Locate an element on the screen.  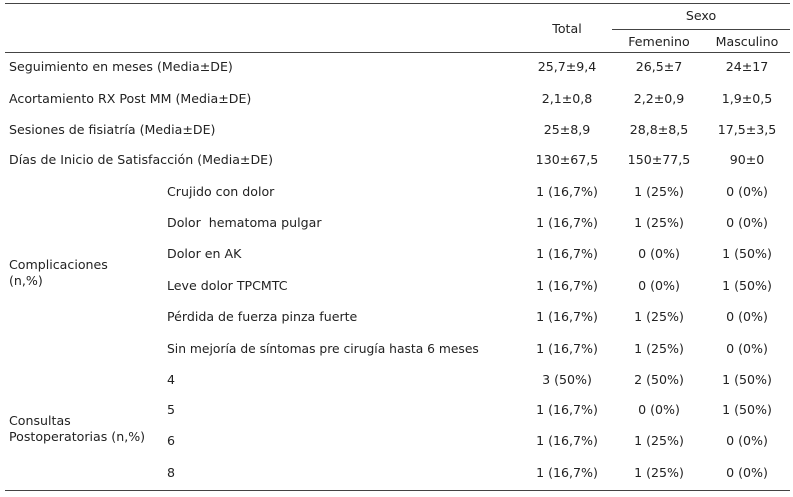
row-sesiones-label: Sesiones de fisiatría (Media±DE) is located at coordinates (112, 129).